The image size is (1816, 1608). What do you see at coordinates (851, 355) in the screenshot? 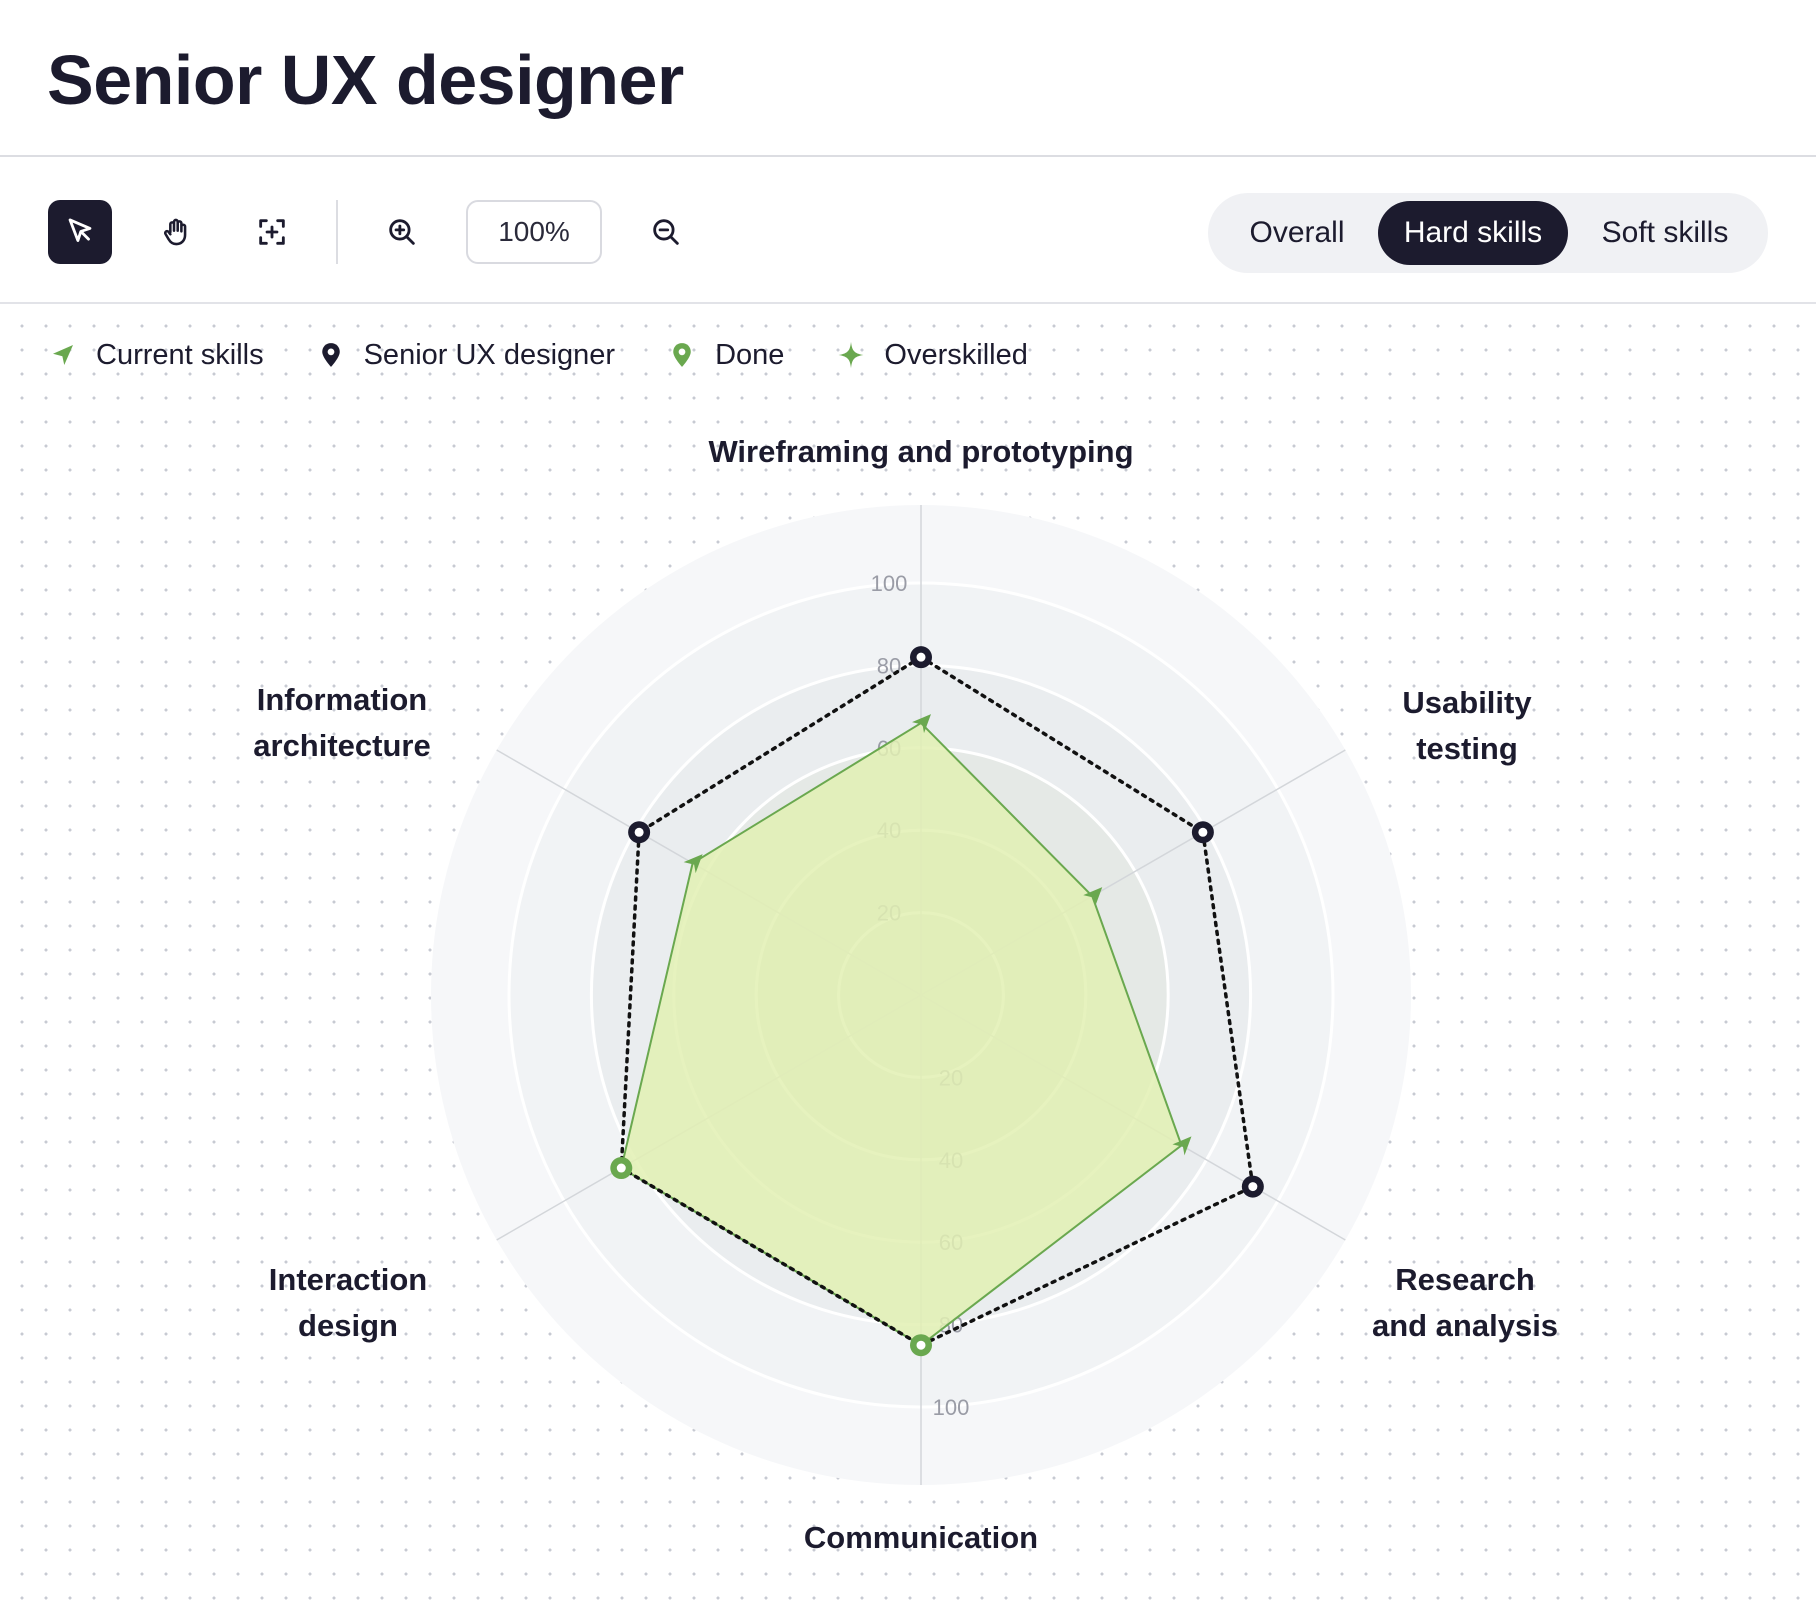
I see `sparkle-icon` at bounding box center [851, 355].